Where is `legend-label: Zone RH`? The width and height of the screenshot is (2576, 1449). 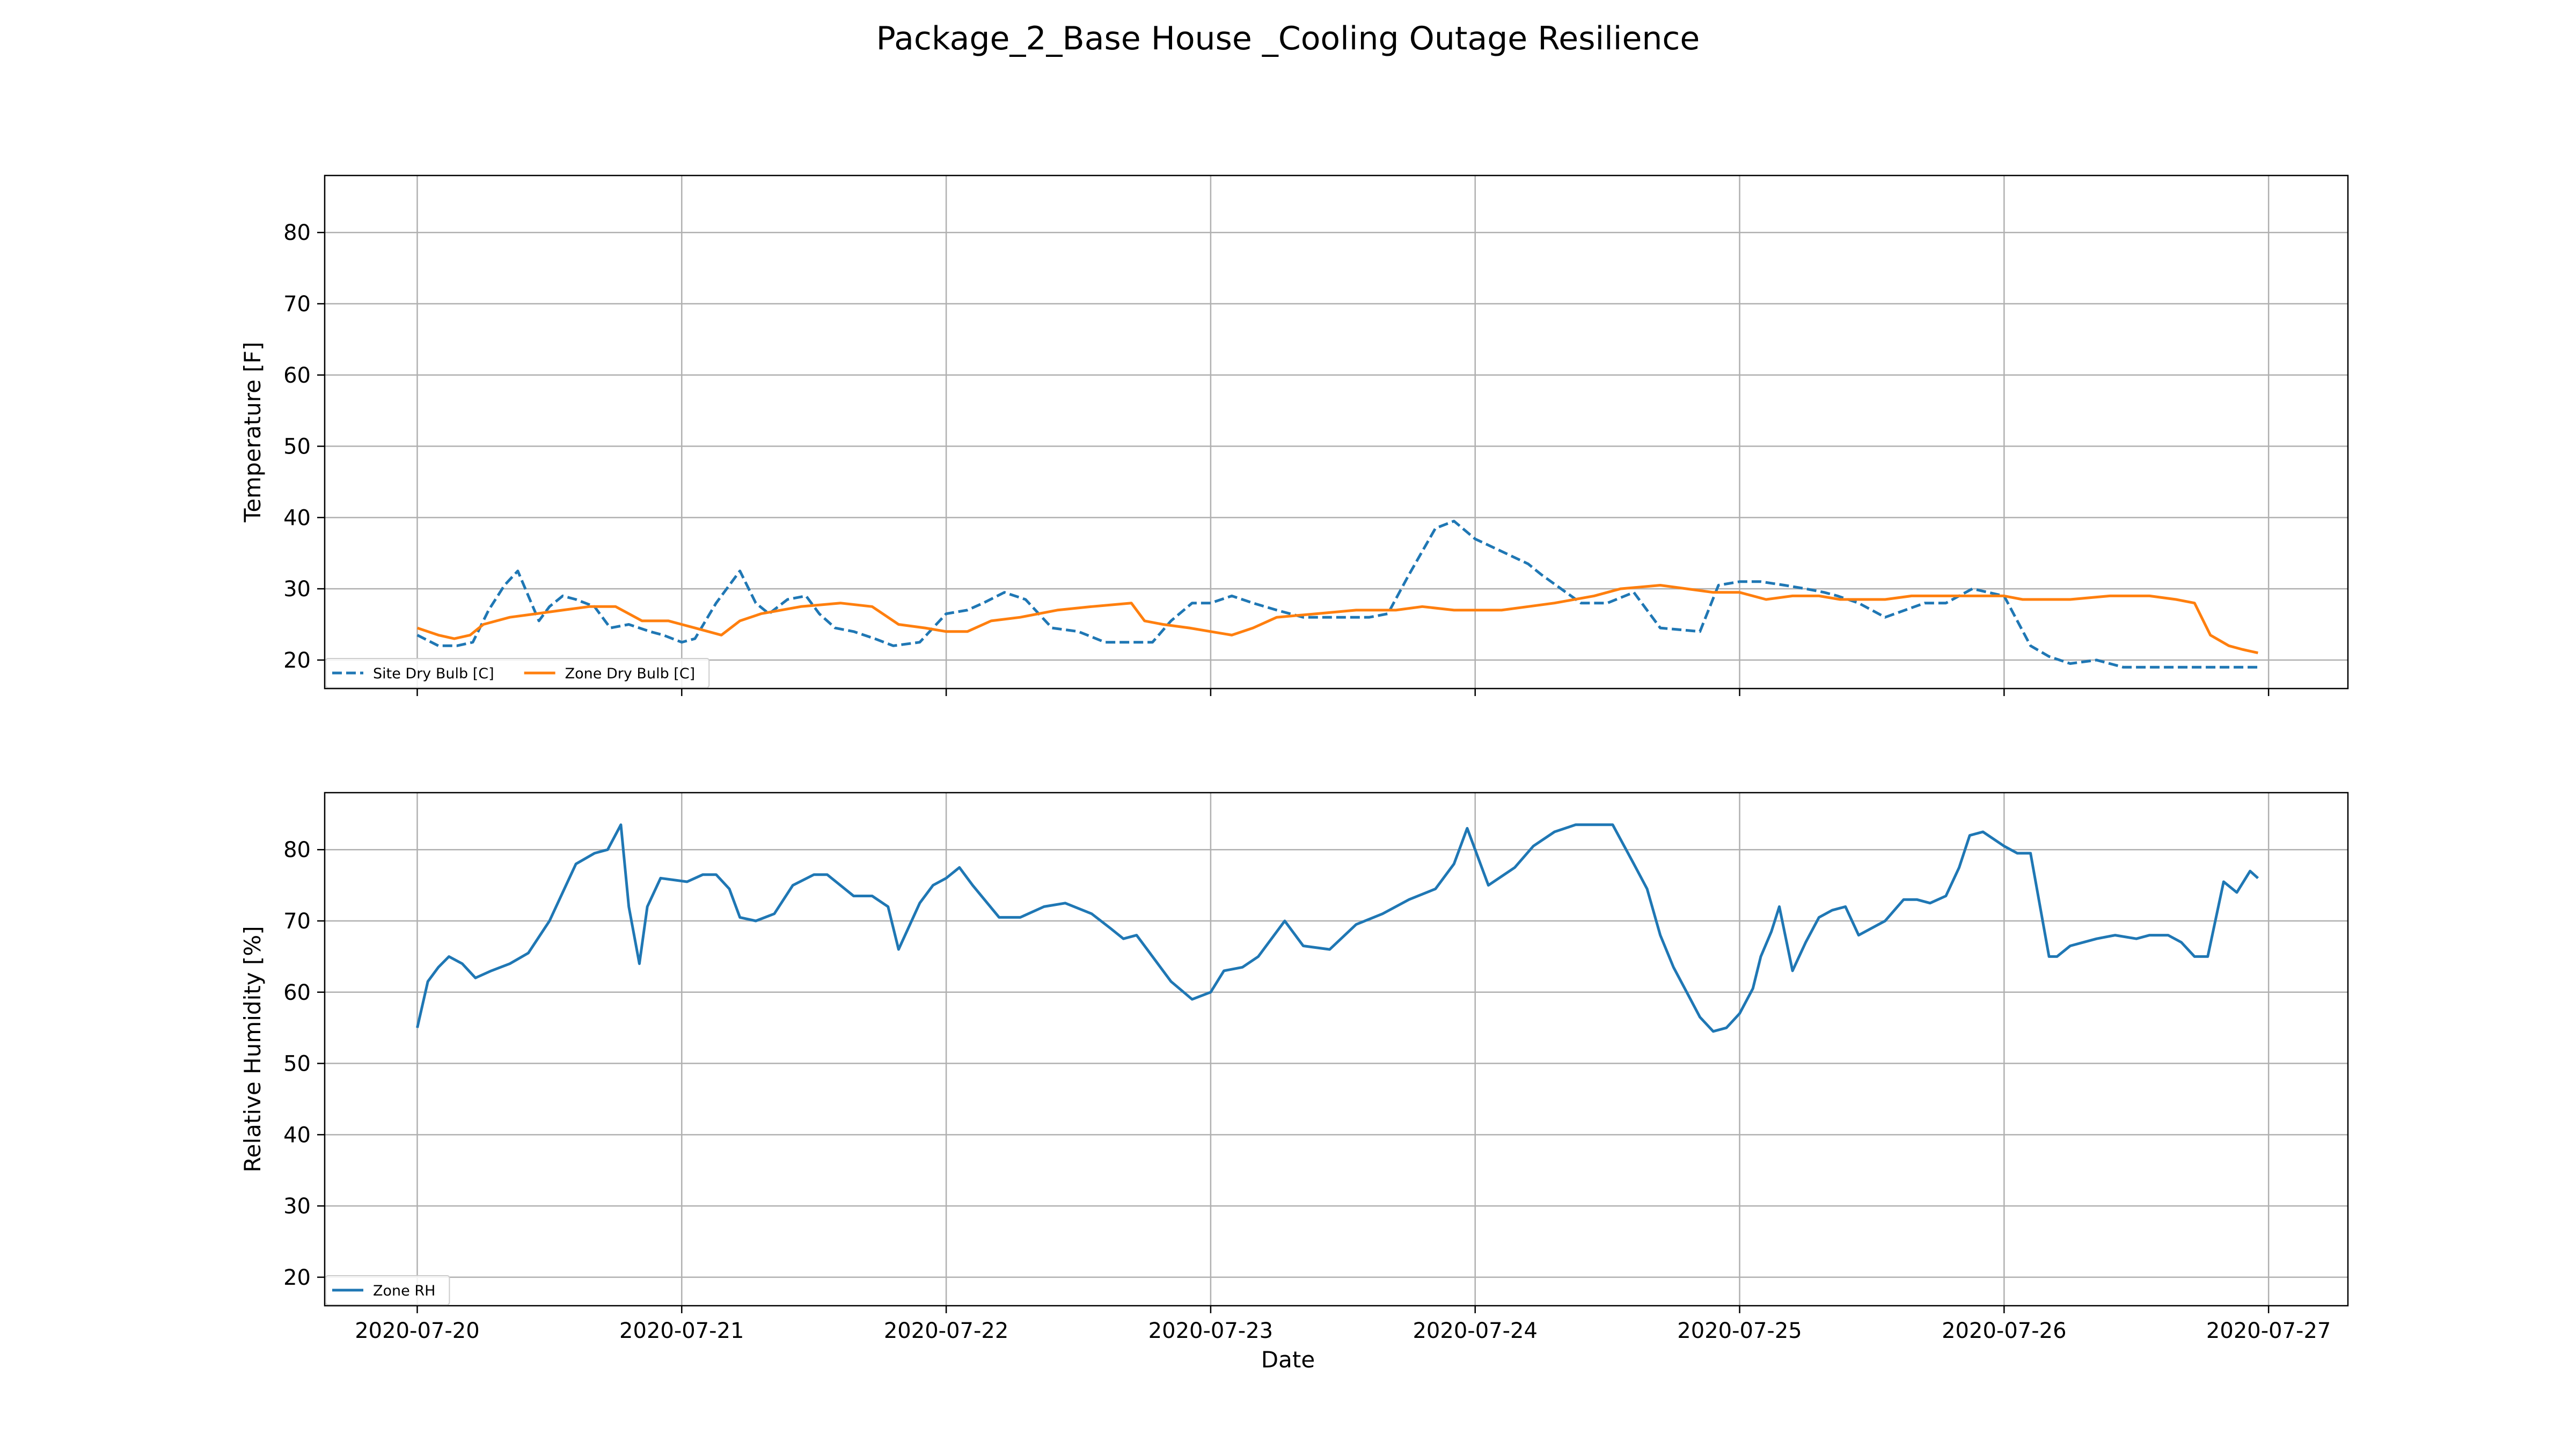
legend-label: Zone RH is located at coordinates (404, 1291).